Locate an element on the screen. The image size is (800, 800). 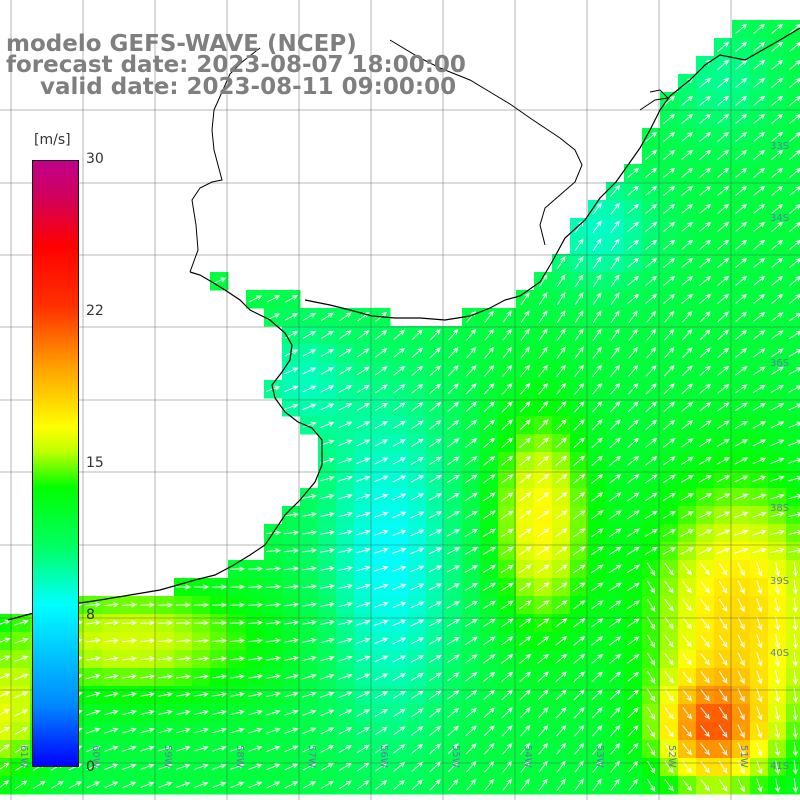
colorbar-unit: [m/s] is located at coordinates (52, 140).